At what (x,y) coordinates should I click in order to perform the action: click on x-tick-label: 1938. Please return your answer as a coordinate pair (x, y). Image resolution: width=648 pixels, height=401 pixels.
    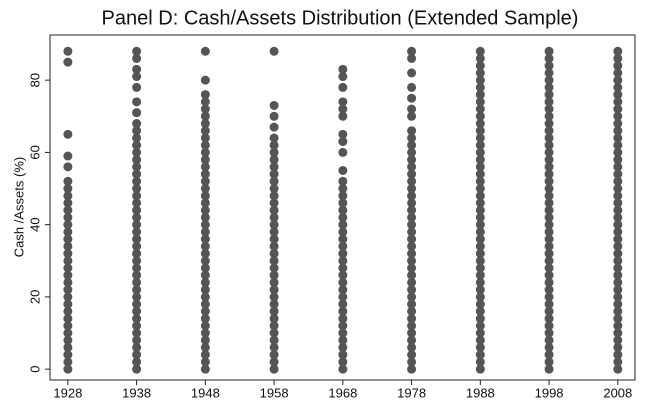
    Looking at the image, I should click on (136, 392).